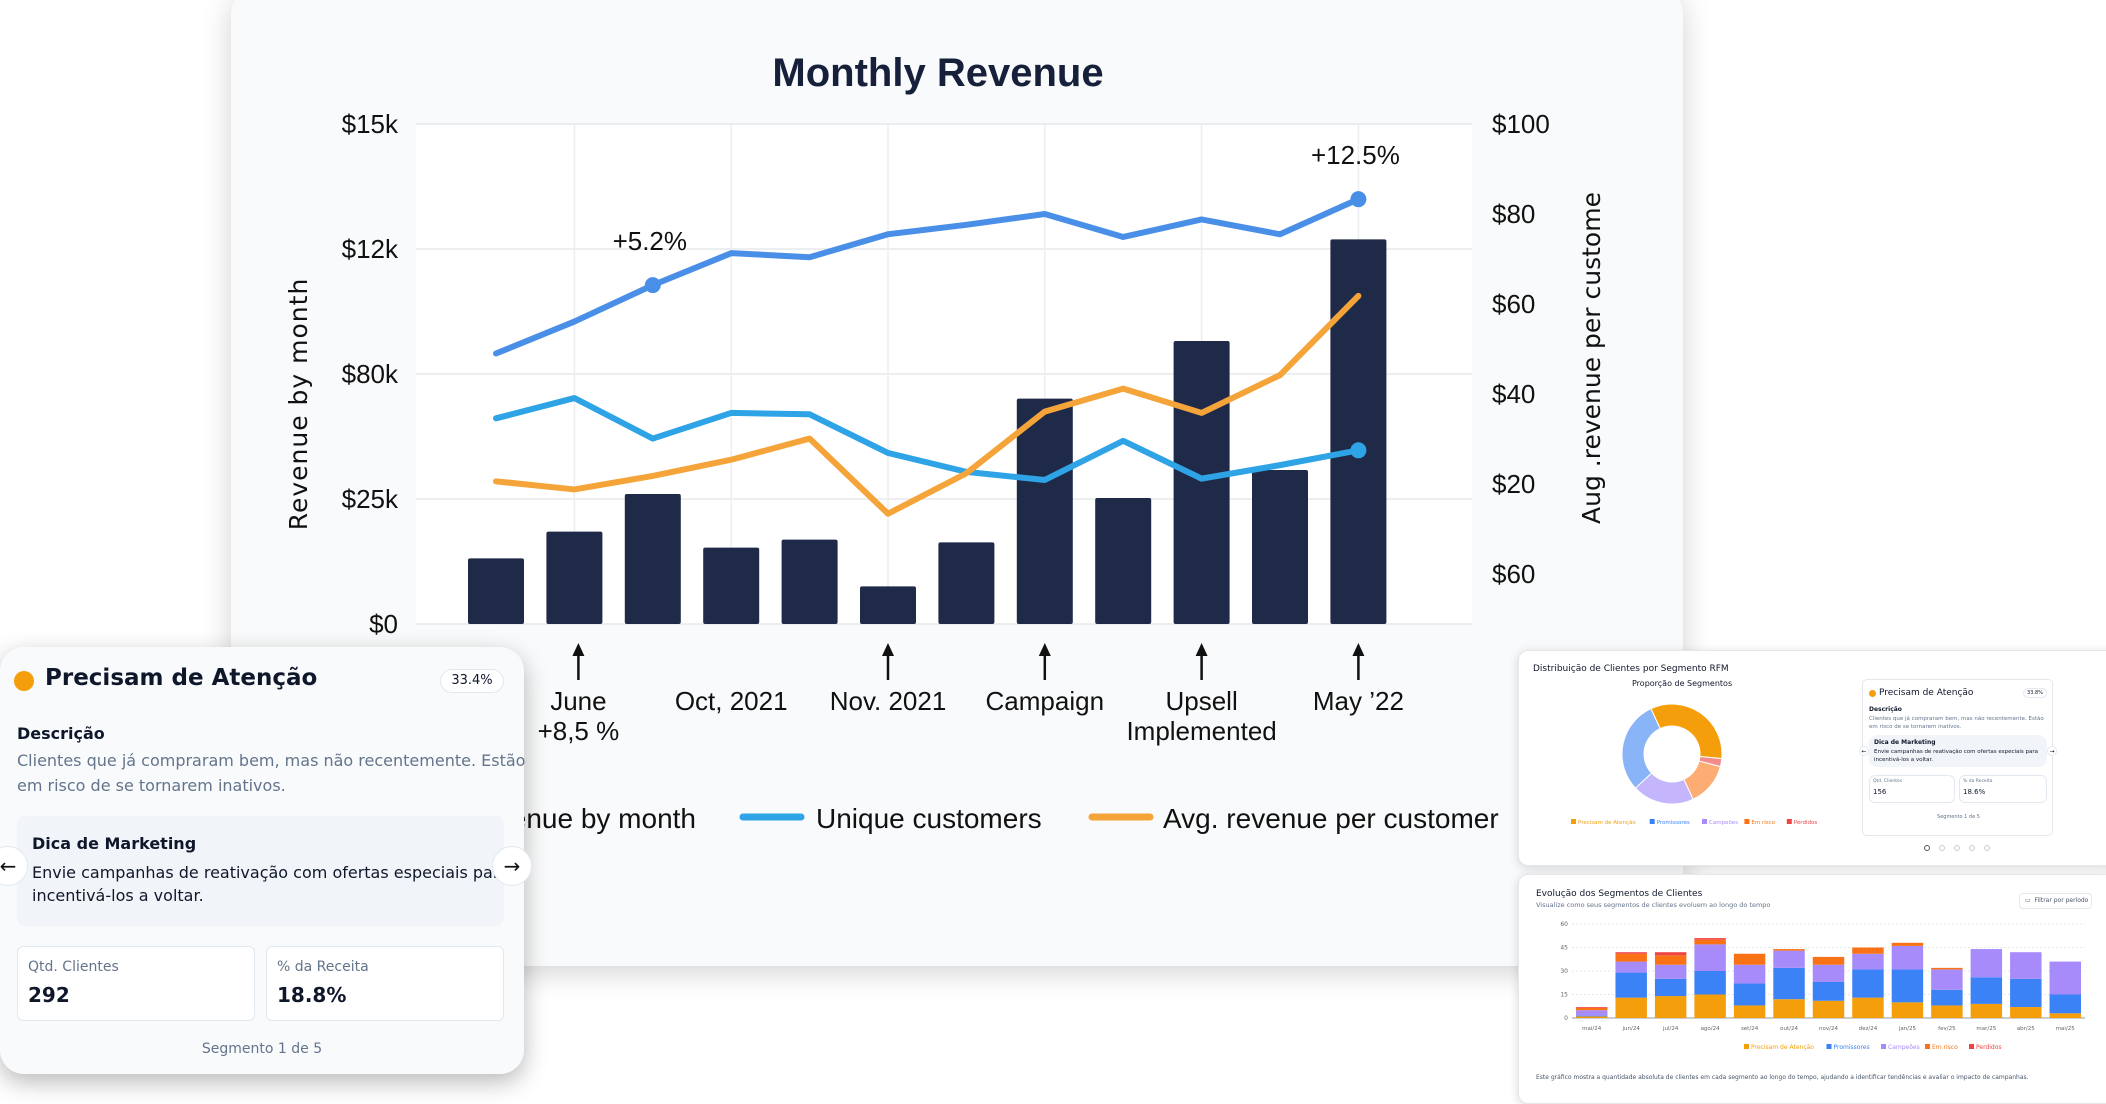  Describe the element at coordinates (1763, 823) in the screenshot. I see `legend-label: Em risco` at that location.